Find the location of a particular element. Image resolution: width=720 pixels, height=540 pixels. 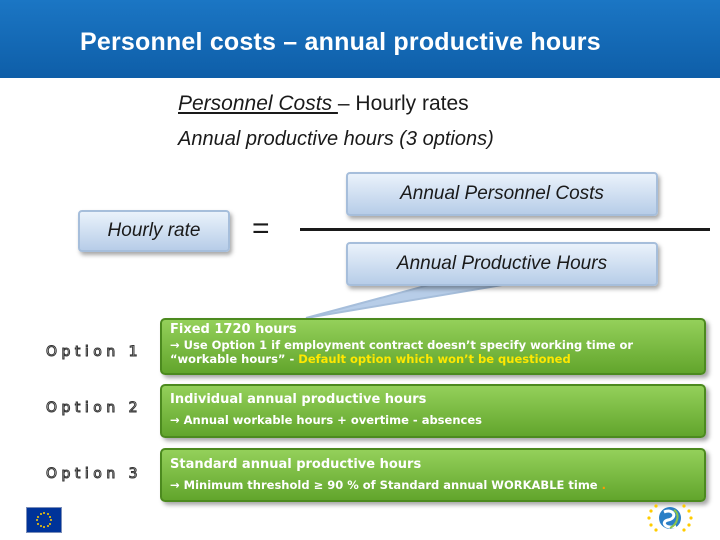

option-3-label: Option 3 is located at coordinates (94, 474).